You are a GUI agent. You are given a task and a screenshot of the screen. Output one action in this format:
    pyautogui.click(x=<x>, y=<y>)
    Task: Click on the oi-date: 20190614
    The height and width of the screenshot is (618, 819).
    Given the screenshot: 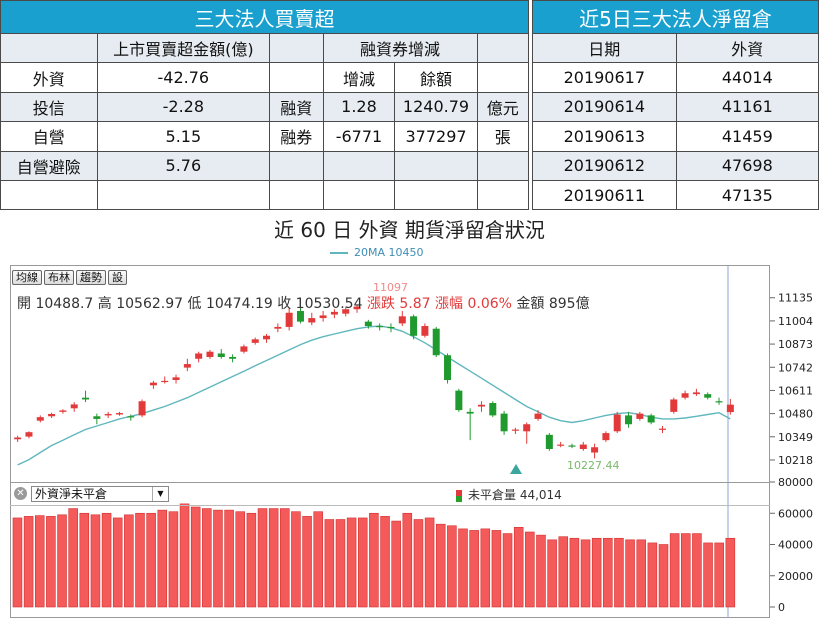 What is the action you would take?
    pyautogui.click(x=604, y=107)
    